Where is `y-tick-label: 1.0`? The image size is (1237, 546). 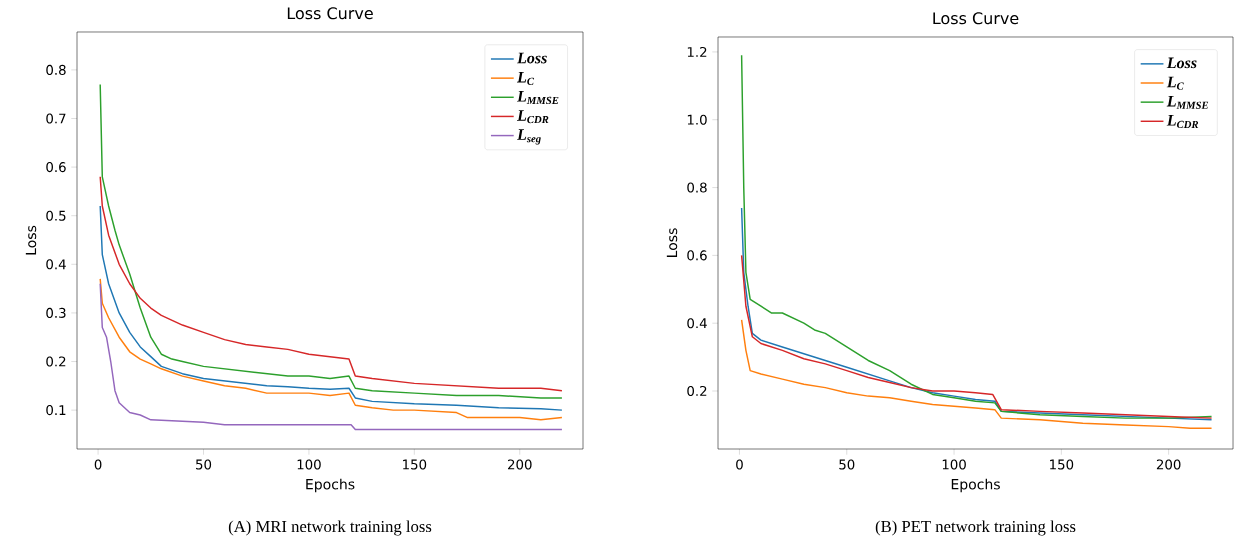
y-tick-label: 1.0 is located at coordinates (697, 119).